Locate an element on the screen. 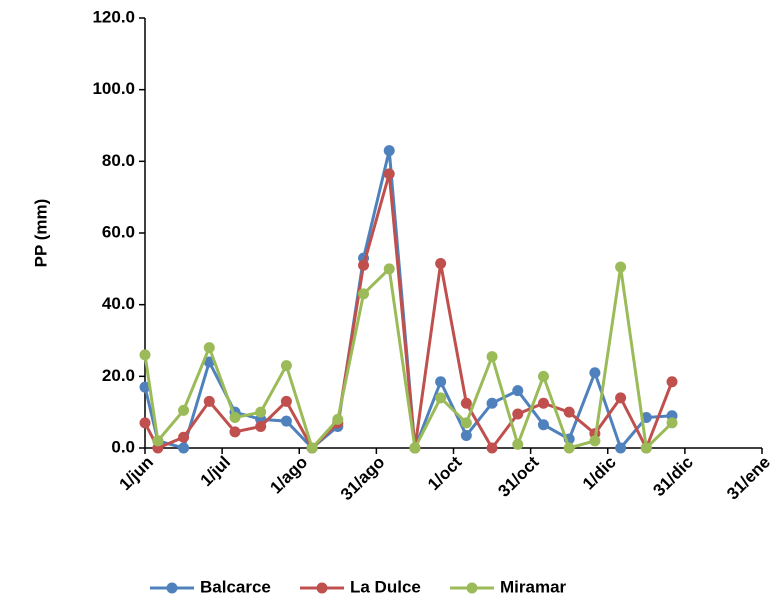 This screenshot has width=774, height=606. y-axis-label: PP (mm) is located at coordinates (40, 233).